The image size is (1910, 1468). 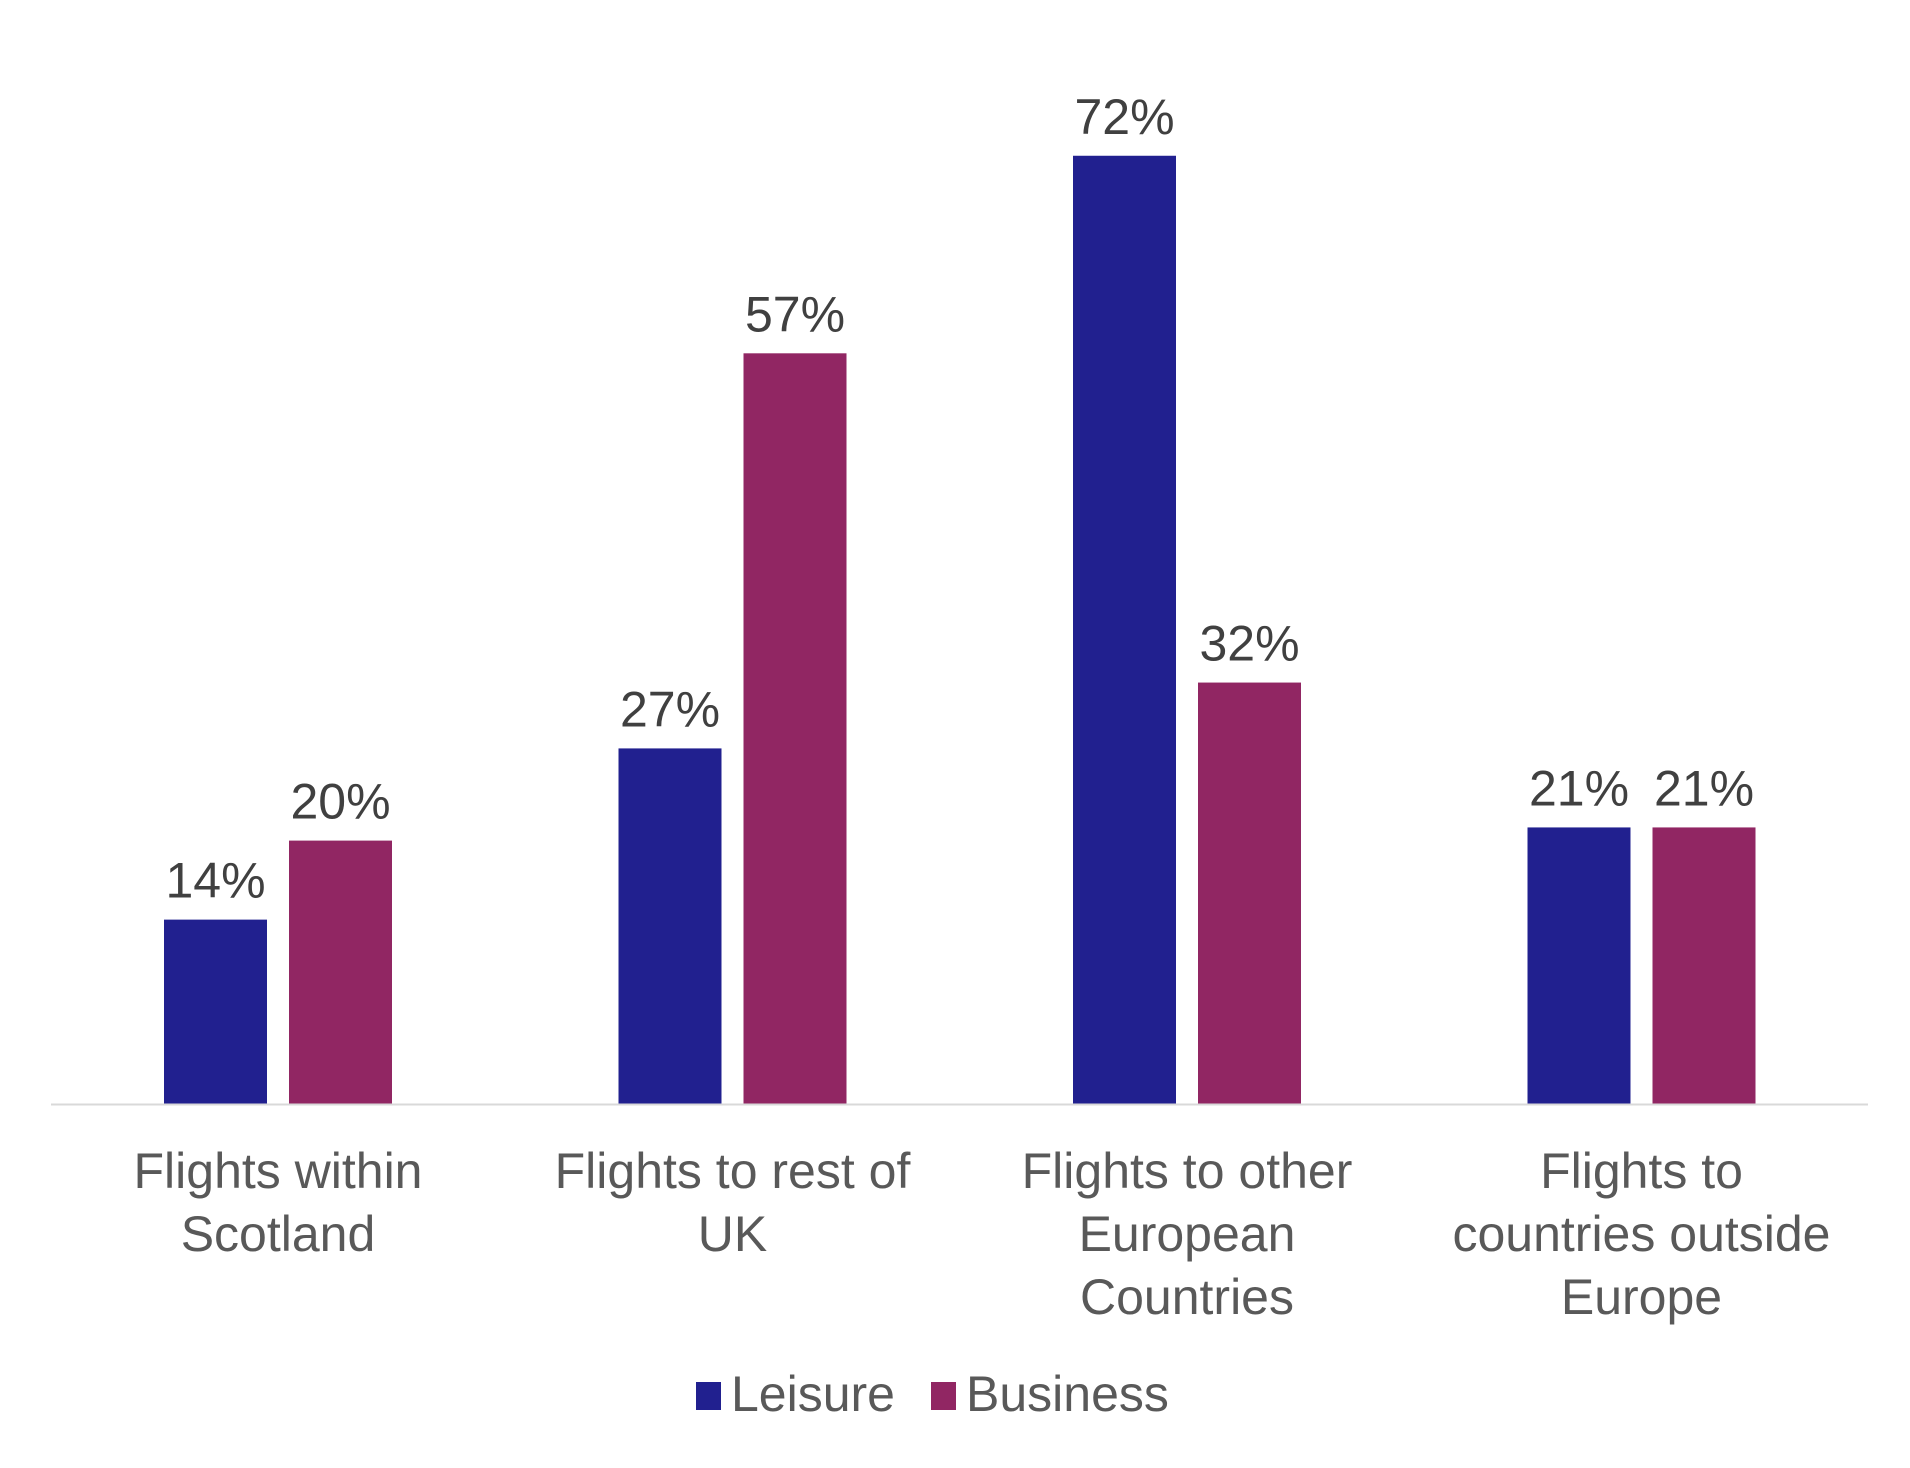 What do you see at coordinates (1187, 1234) in the screenshot?
I see `category-label: European` at bounding box center [1187, 1234].